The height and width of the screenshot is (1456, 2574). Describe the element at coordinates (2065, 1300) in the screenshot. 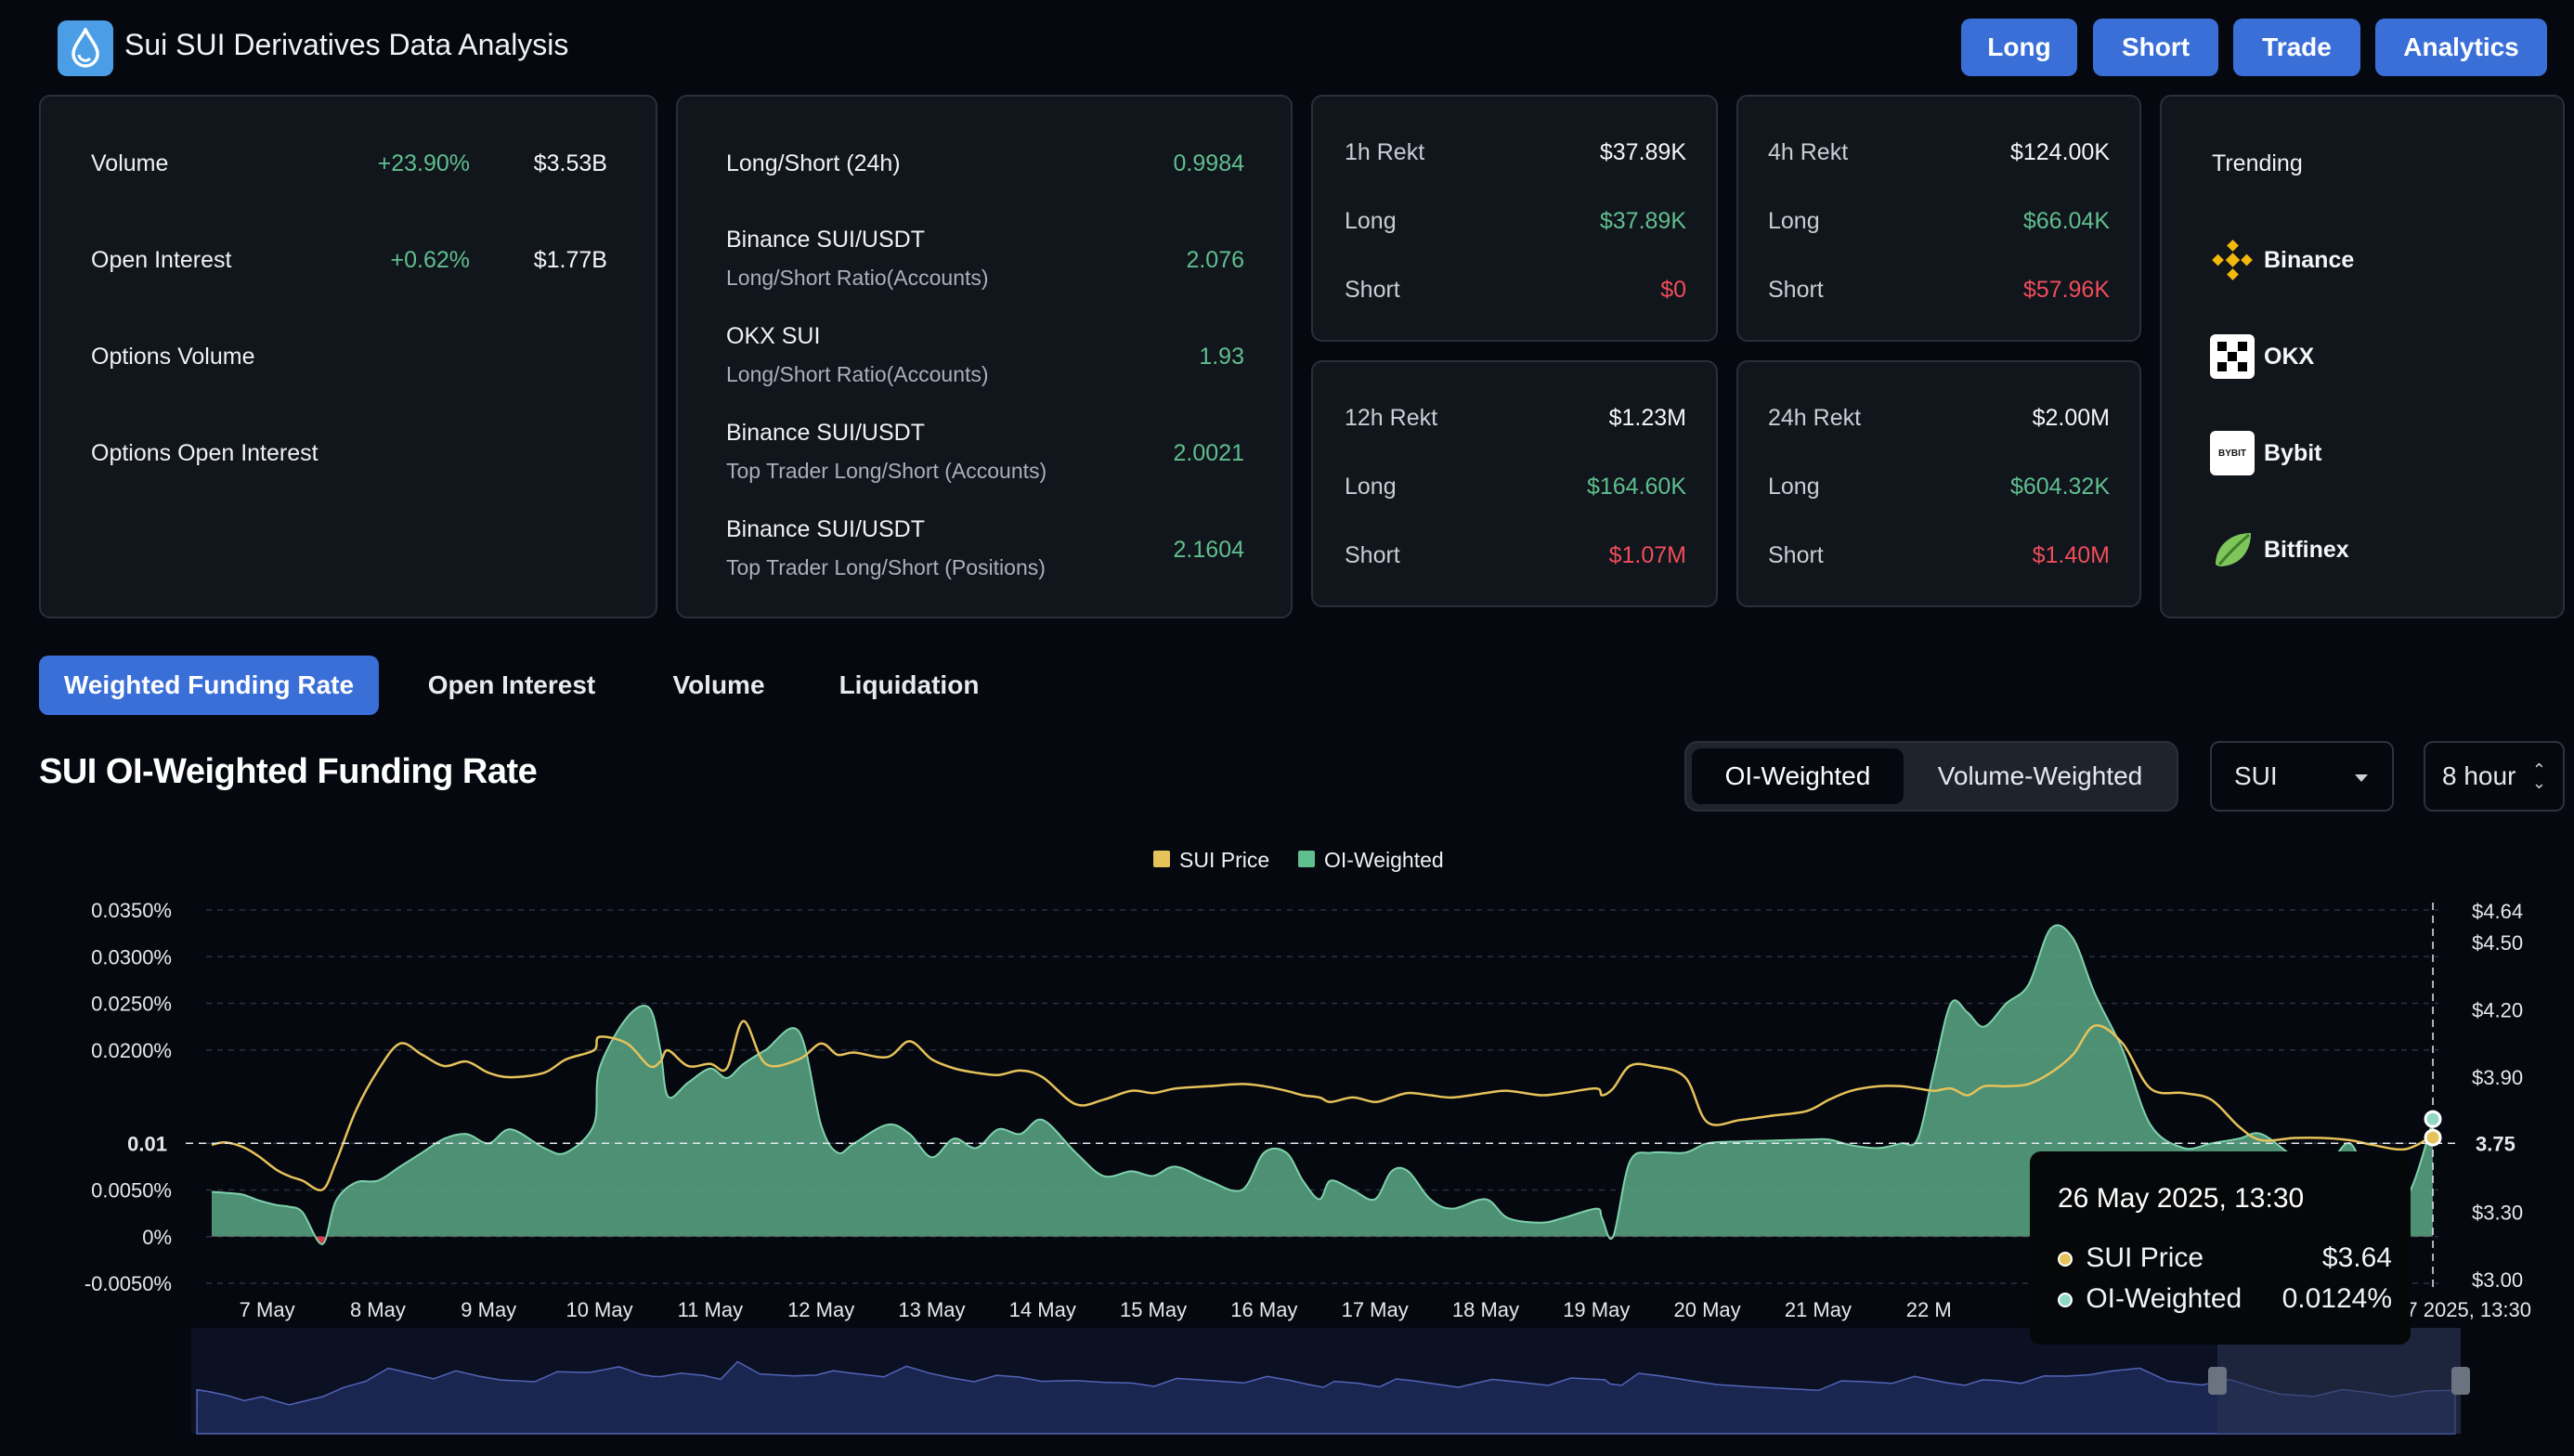

I see `oi-dot-icon` at that location.